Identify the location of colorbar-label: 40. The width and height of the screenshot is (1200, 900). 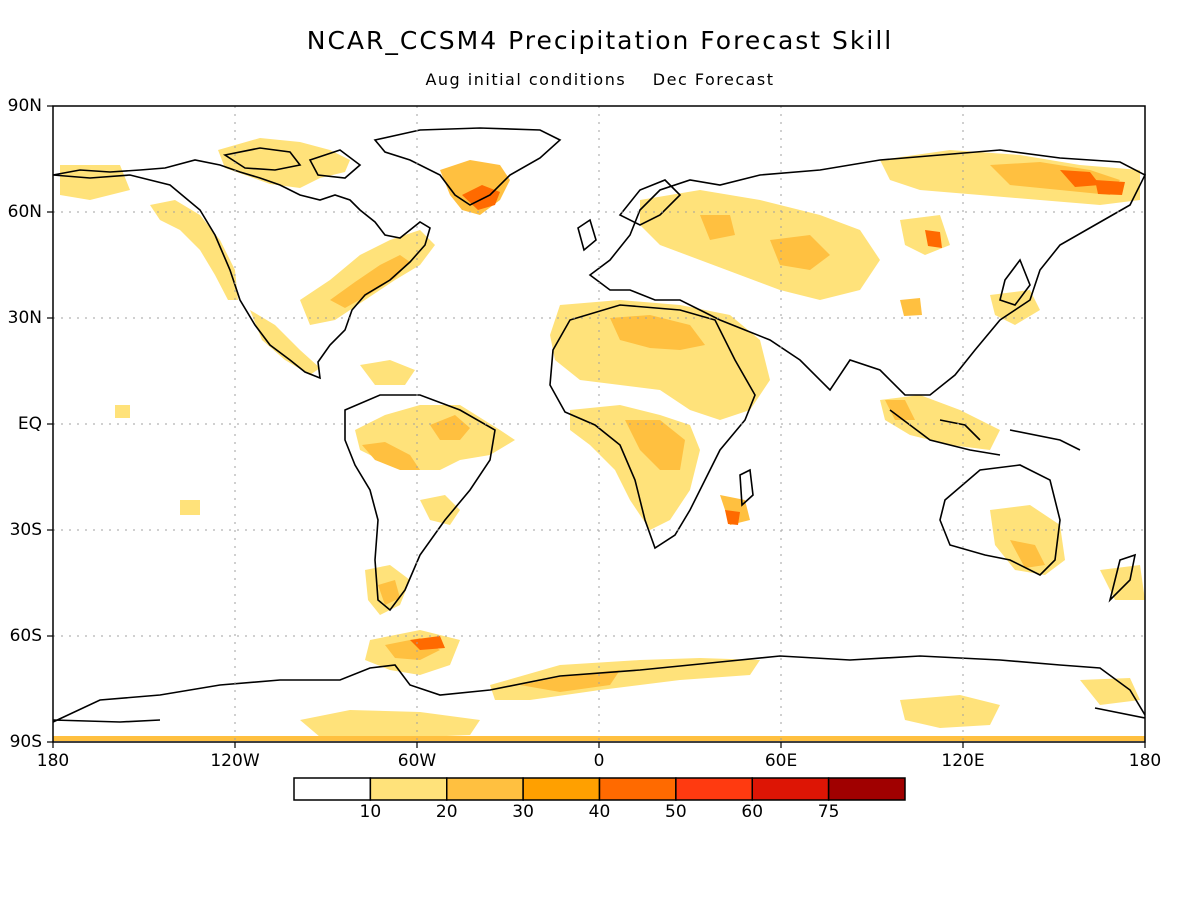
(599, 812).